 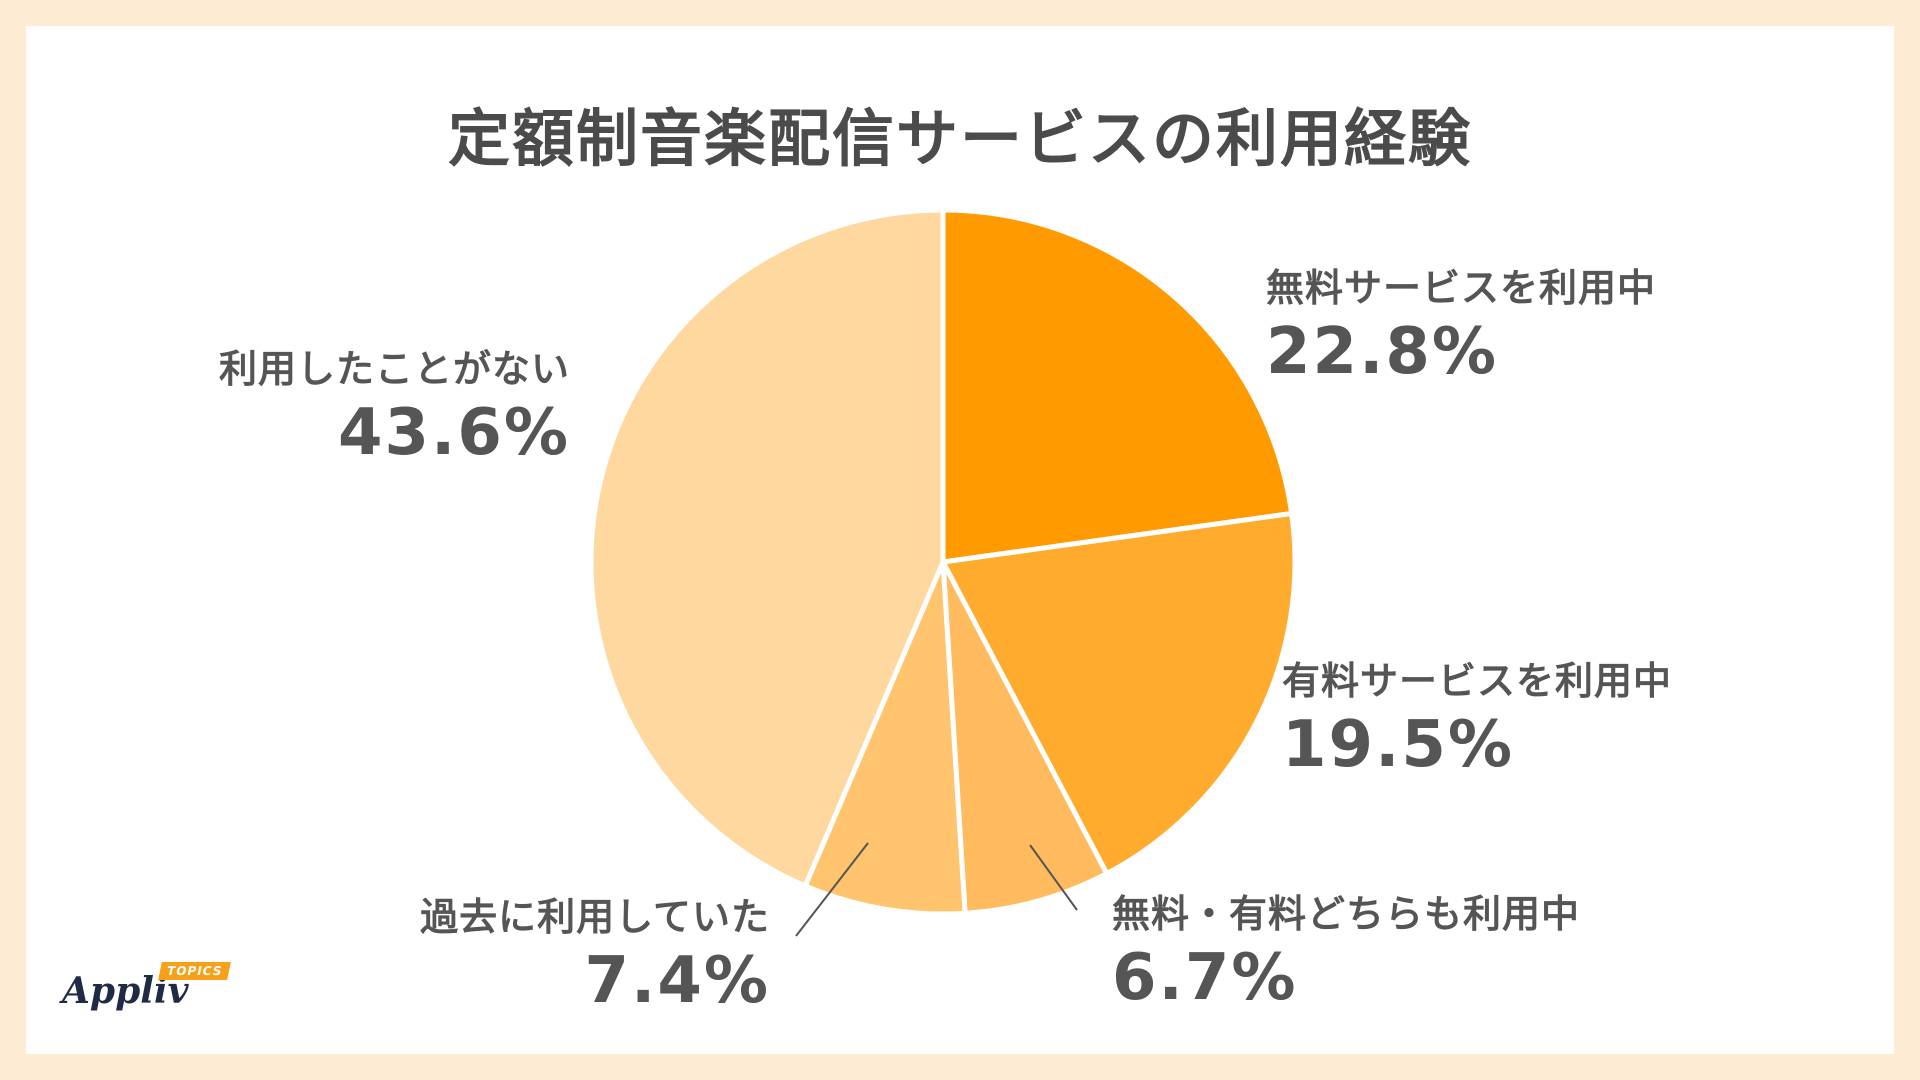 What do you see at coordinates (885, 738) in the screenshot?
I see `pie-slice-past` at bounding box center [885, 738].